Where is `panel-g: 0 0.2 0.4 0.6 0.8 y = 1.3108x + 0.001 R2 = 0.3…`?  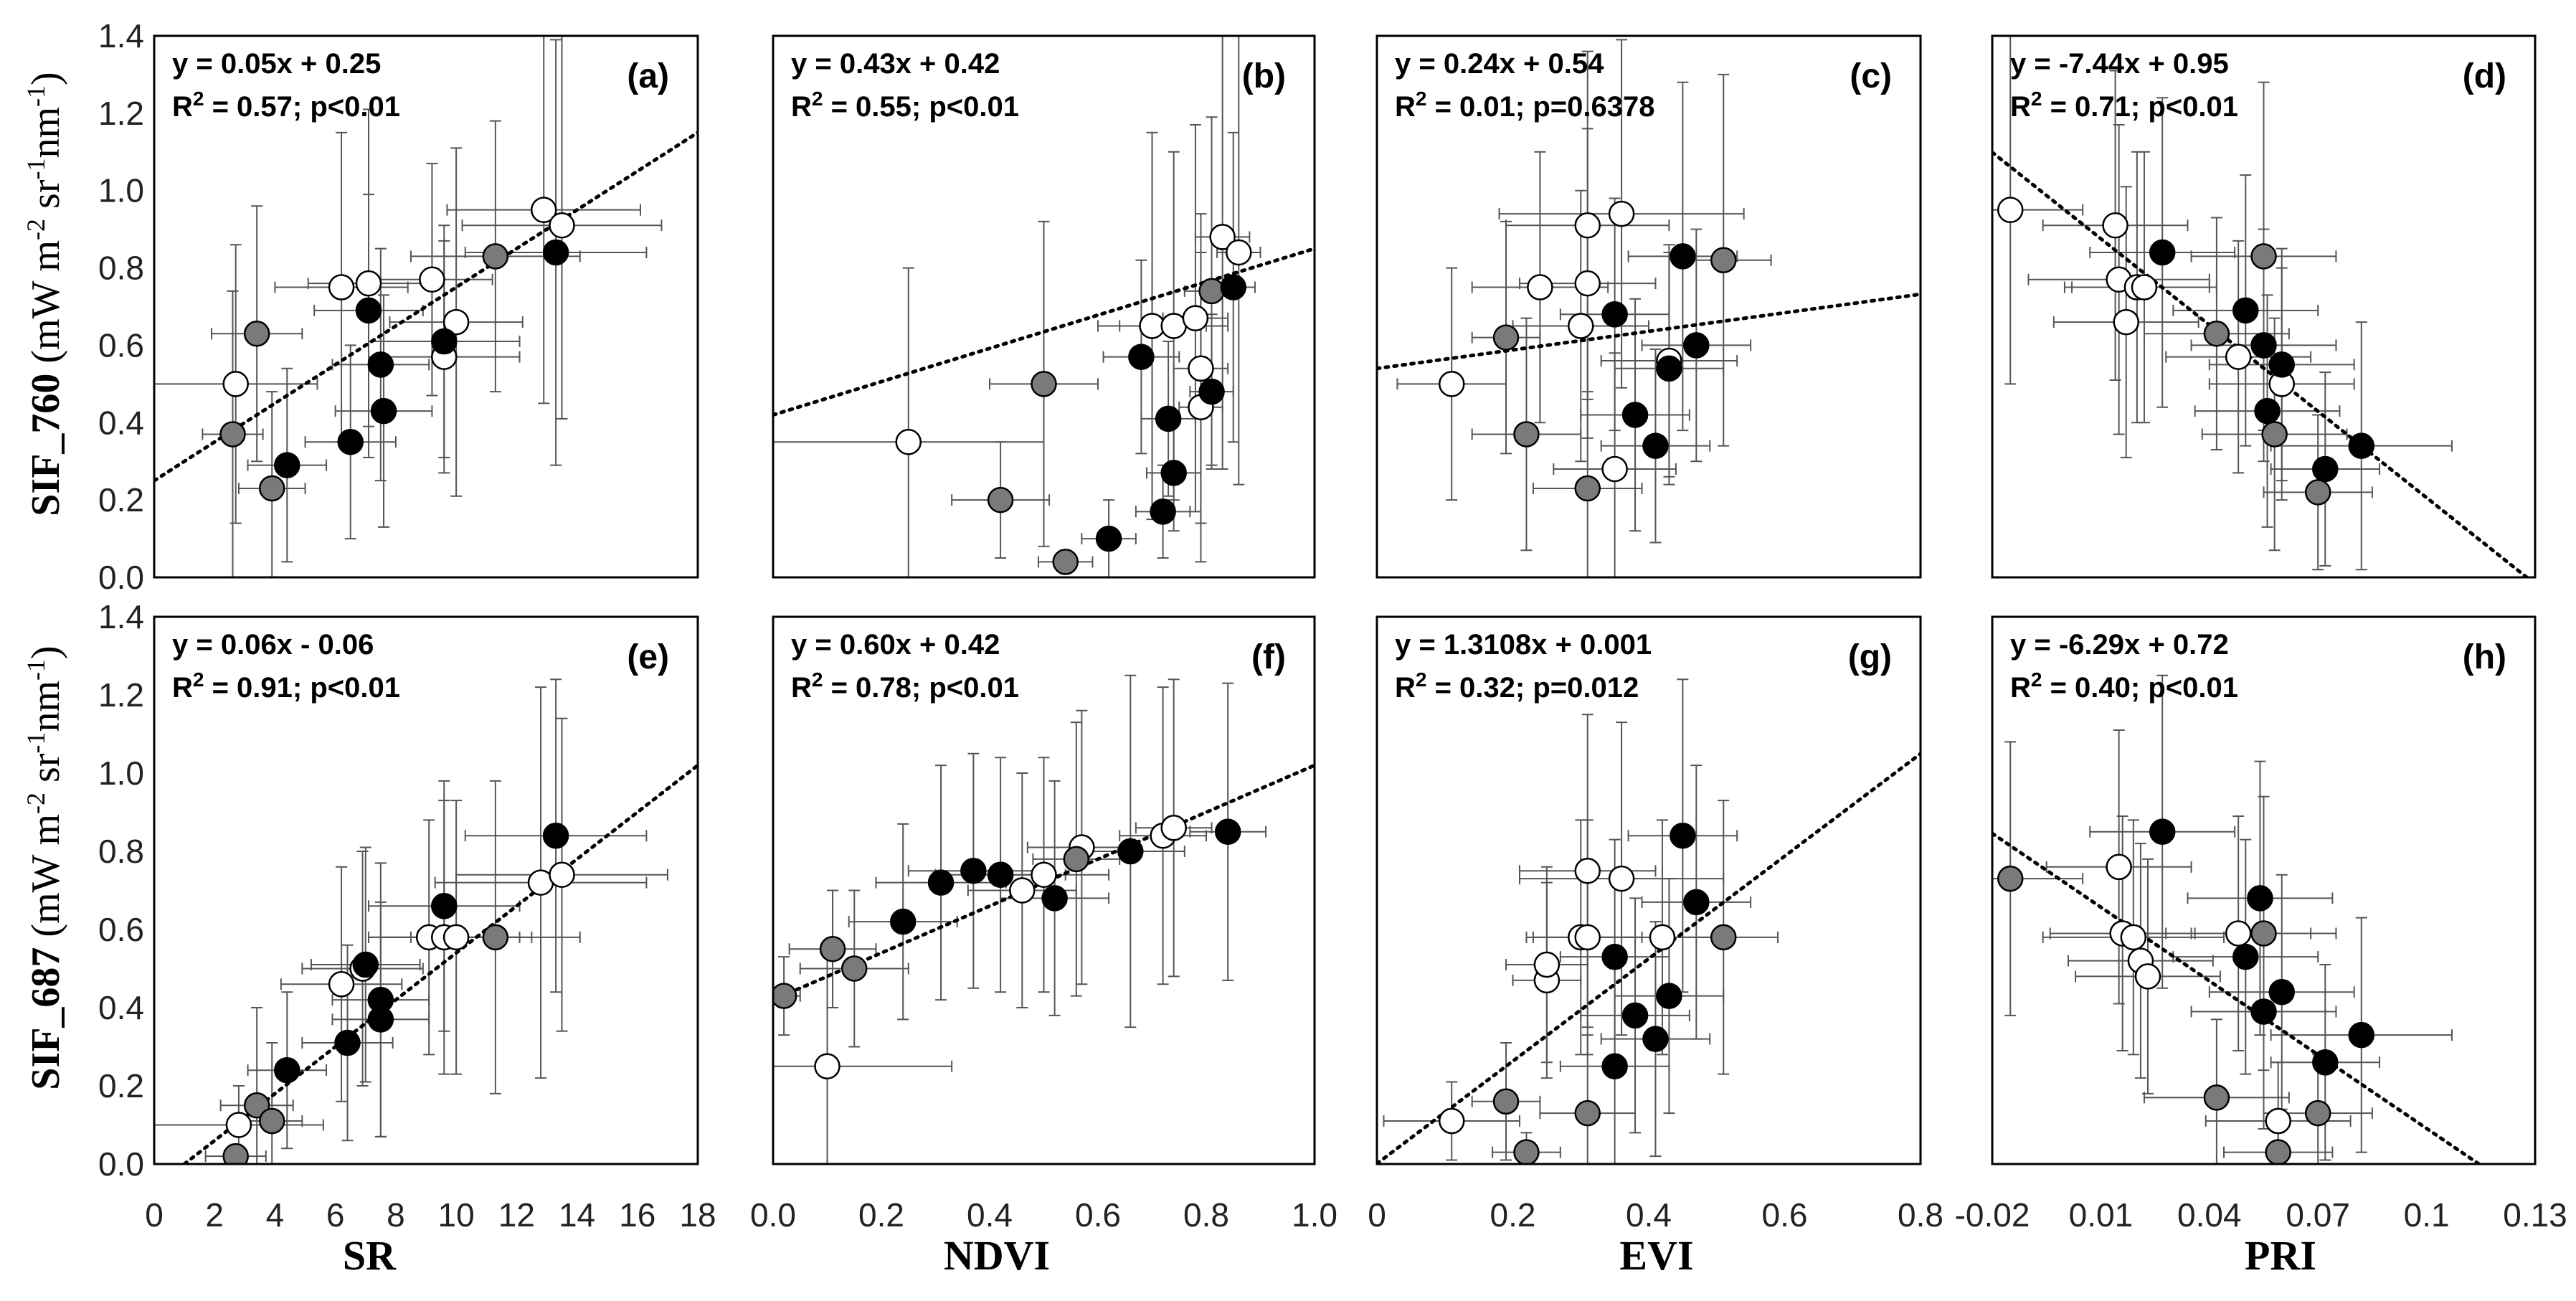 panel-g: 0 0.2 0.4 0.6 0.8 y = 1.3108x + 0.001 R2 = 0.3… is located at coordinates (1655, 924).